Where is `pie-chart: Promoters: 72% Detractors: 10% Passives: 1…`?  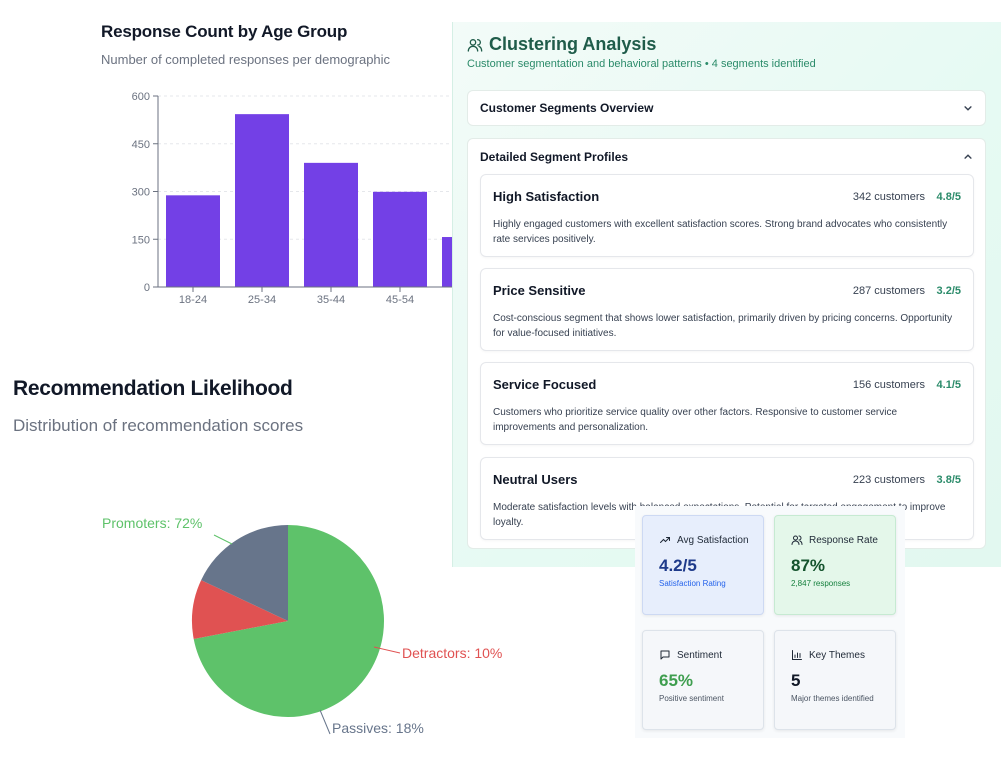 pie-chart: Promoters: 72% Detractors: 10% Passives: 1… is located at coordinates (302, 625).